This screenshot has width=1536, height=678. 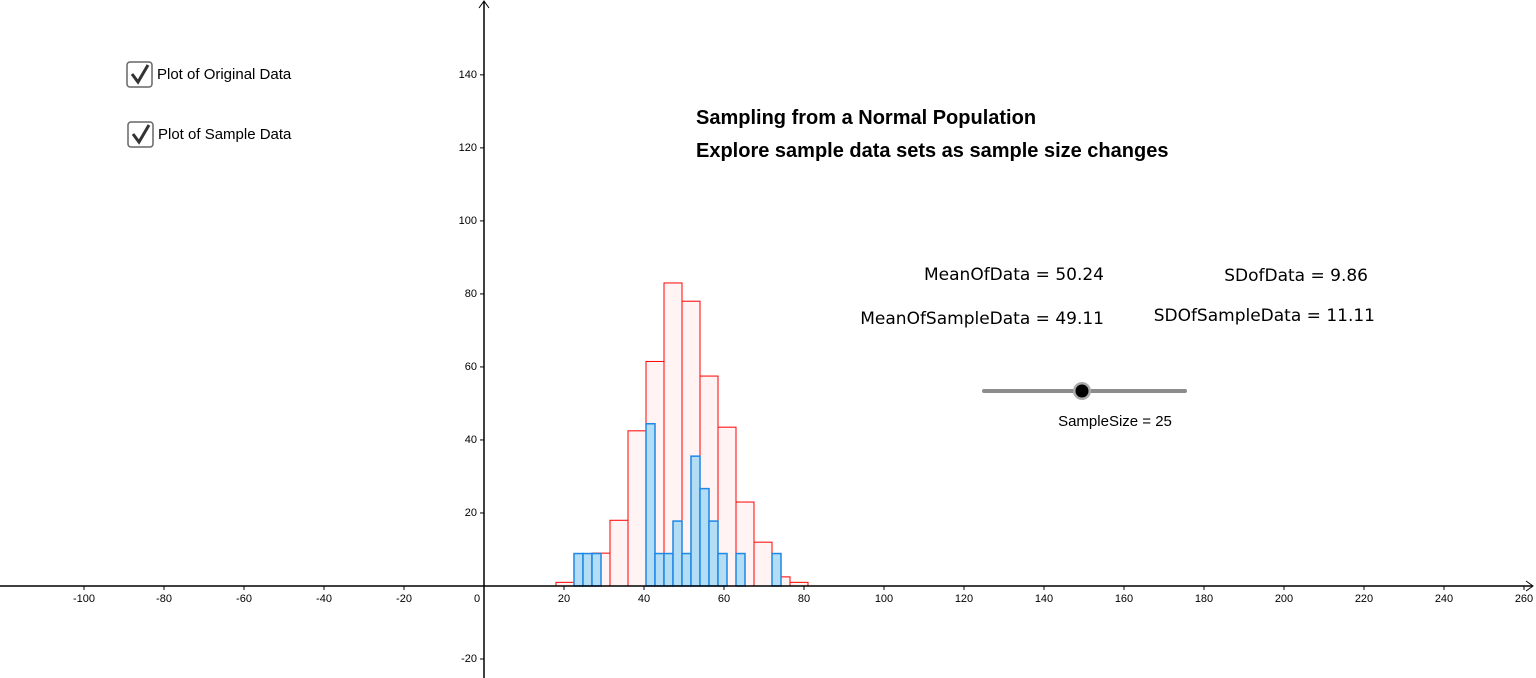 I want to click on x-tick-label: 60, so click(x=724, y=599).